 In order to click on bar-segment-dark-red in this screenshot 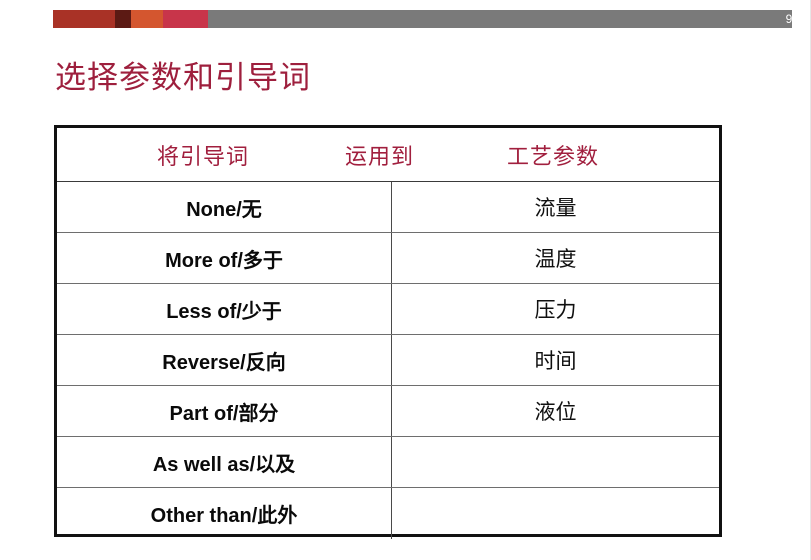, I will do `click(84, 19)`.